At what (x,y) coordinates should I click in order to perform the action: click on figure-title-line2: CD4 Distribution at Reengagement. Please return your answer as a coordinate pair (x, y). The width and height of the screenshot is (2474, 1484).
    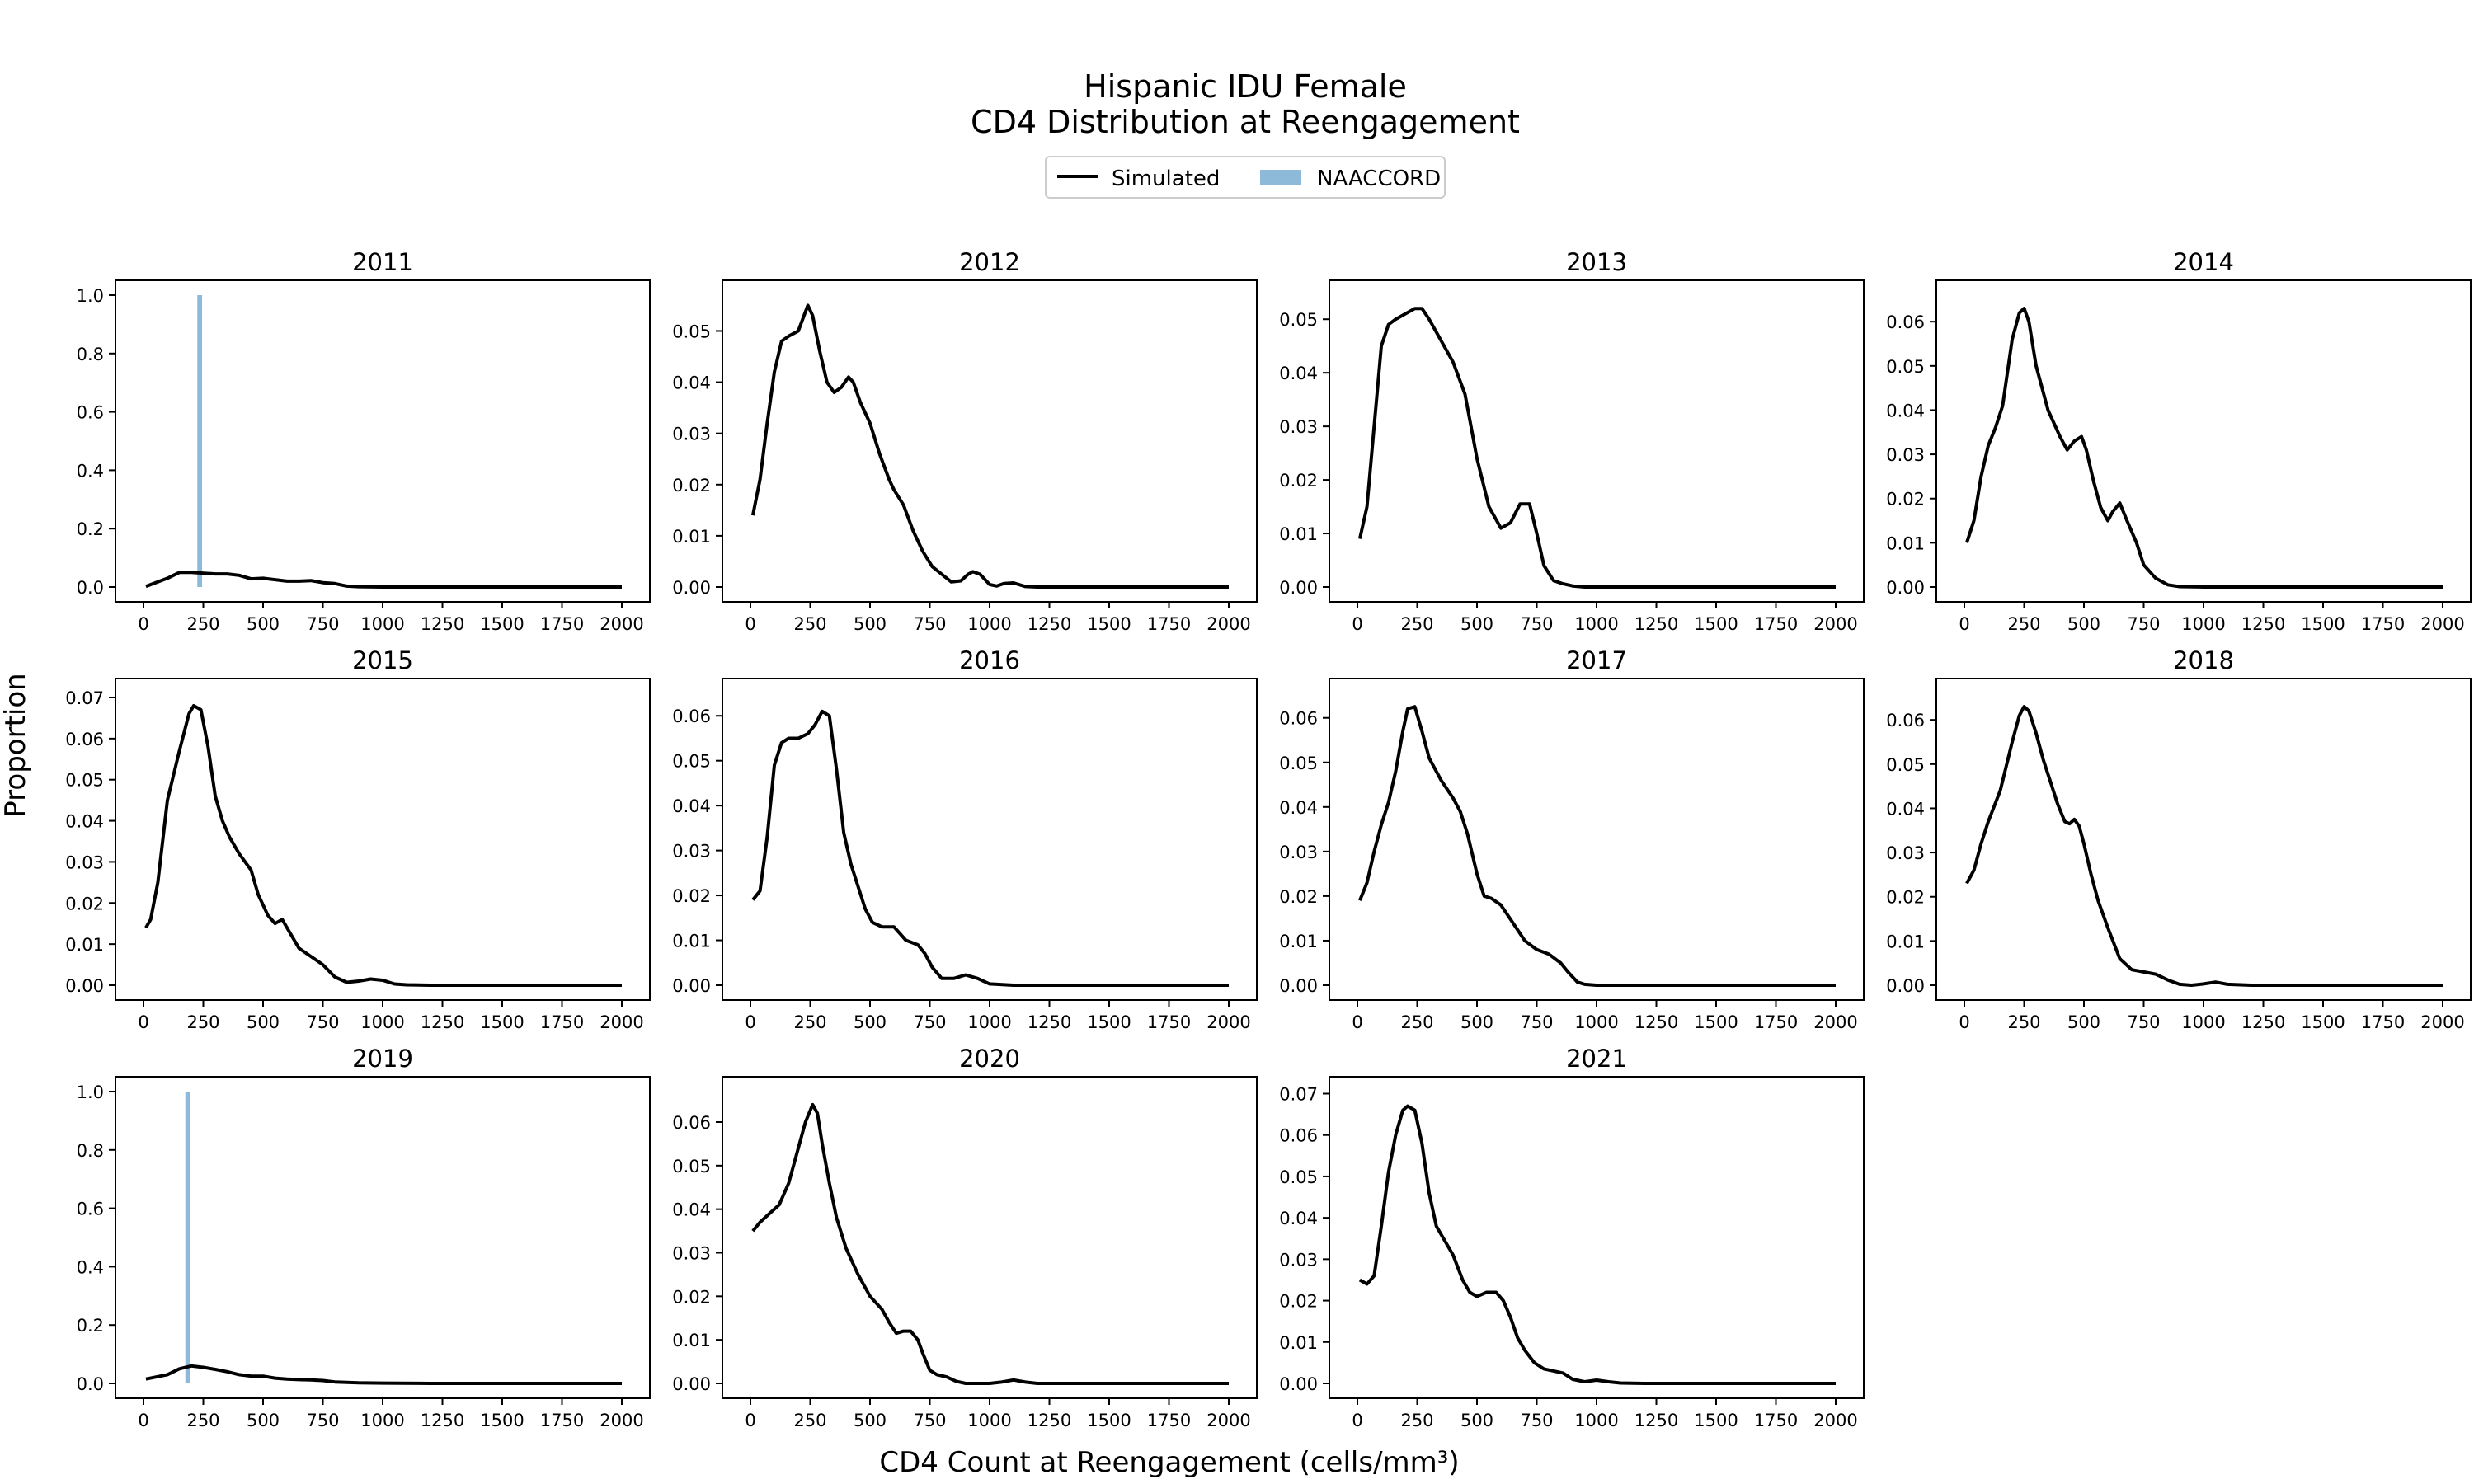
    Looking at the image, I should click on (1245, 122).